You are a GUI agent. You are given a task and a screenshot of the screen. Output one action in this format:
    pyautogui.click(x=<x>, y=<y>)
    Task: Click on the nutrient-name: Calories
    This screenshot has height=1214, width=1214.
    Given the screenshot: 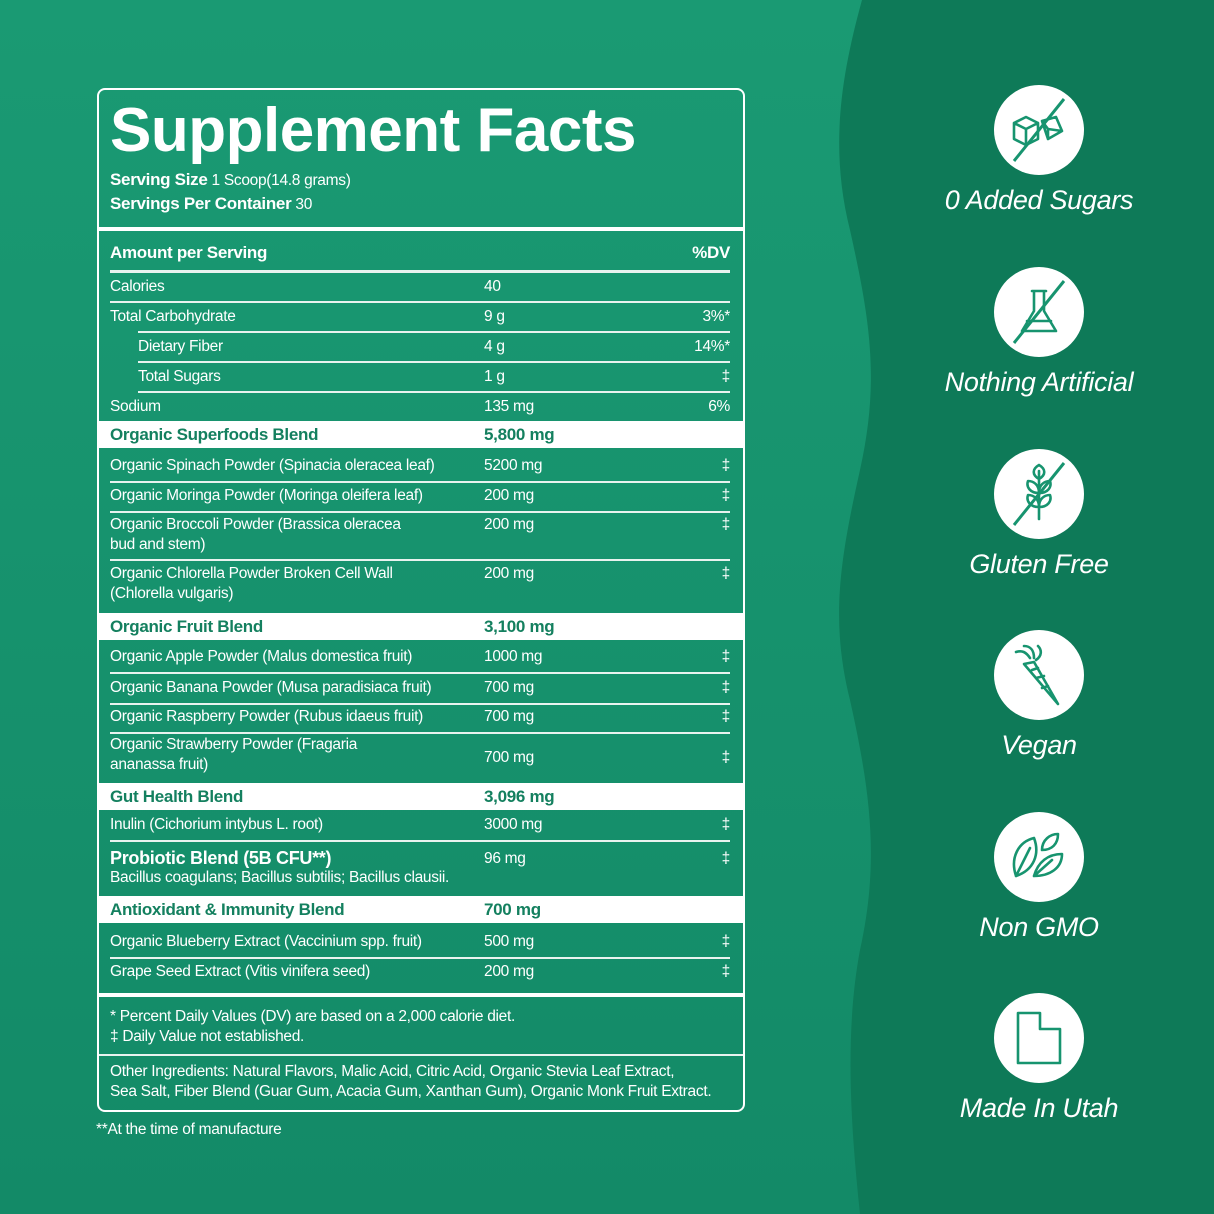 What is the action you would take?
    pyautogui.click(x=137, y=286)
    